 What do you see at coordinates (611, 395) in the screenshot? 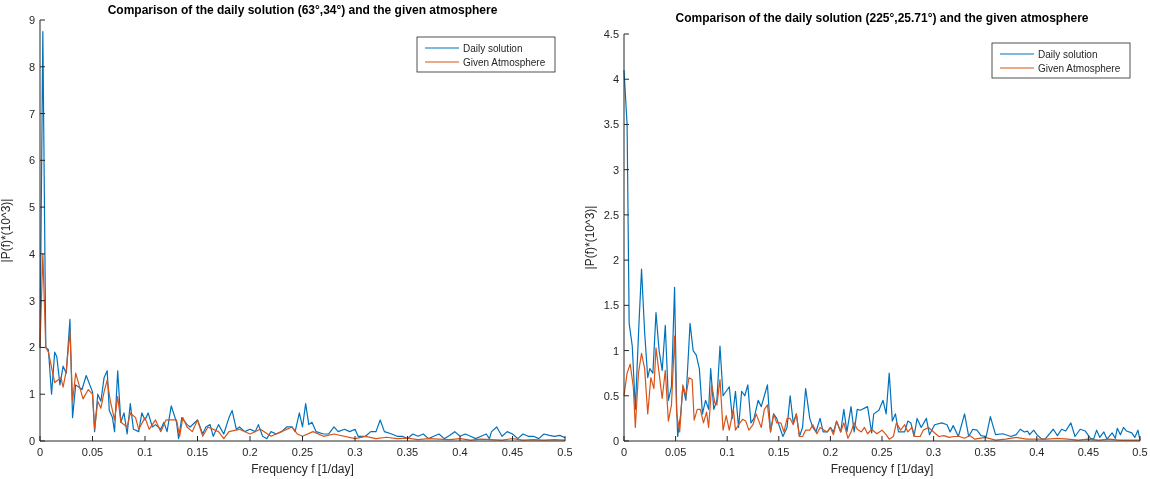
I see `y-tick-label: 0.5` at bounding box center [611, 395].